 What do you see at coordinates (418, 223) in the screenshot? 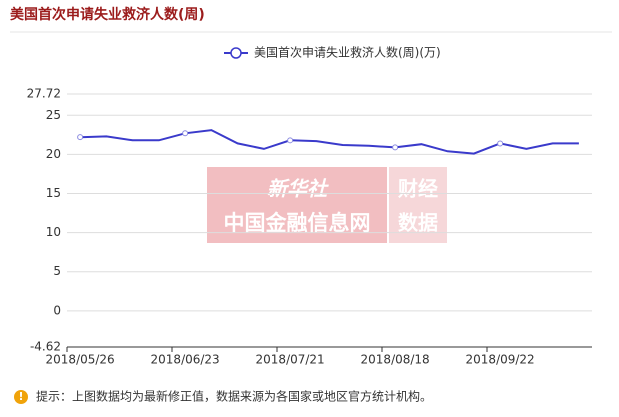
I see `watermark-text: 数据` at bounding box center [418, 223].